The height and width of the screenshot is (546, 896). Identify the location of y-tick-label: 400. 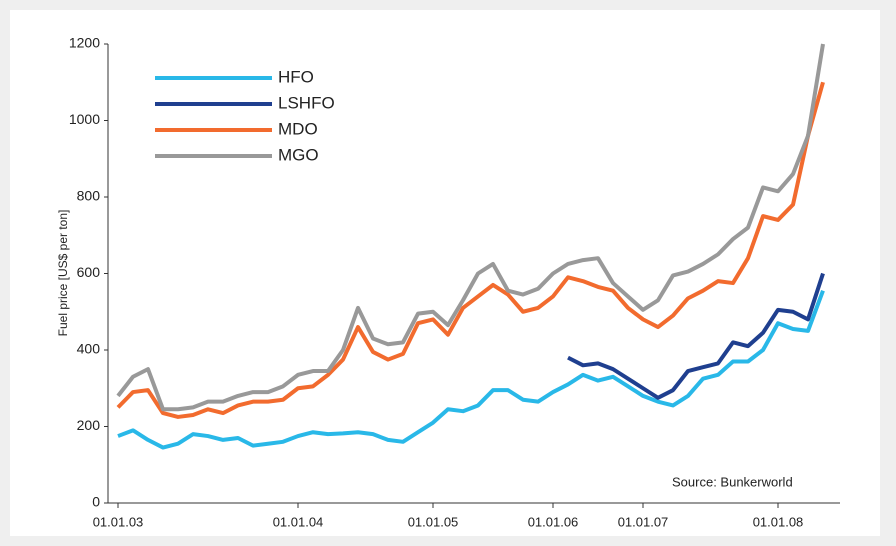
(89, 349).